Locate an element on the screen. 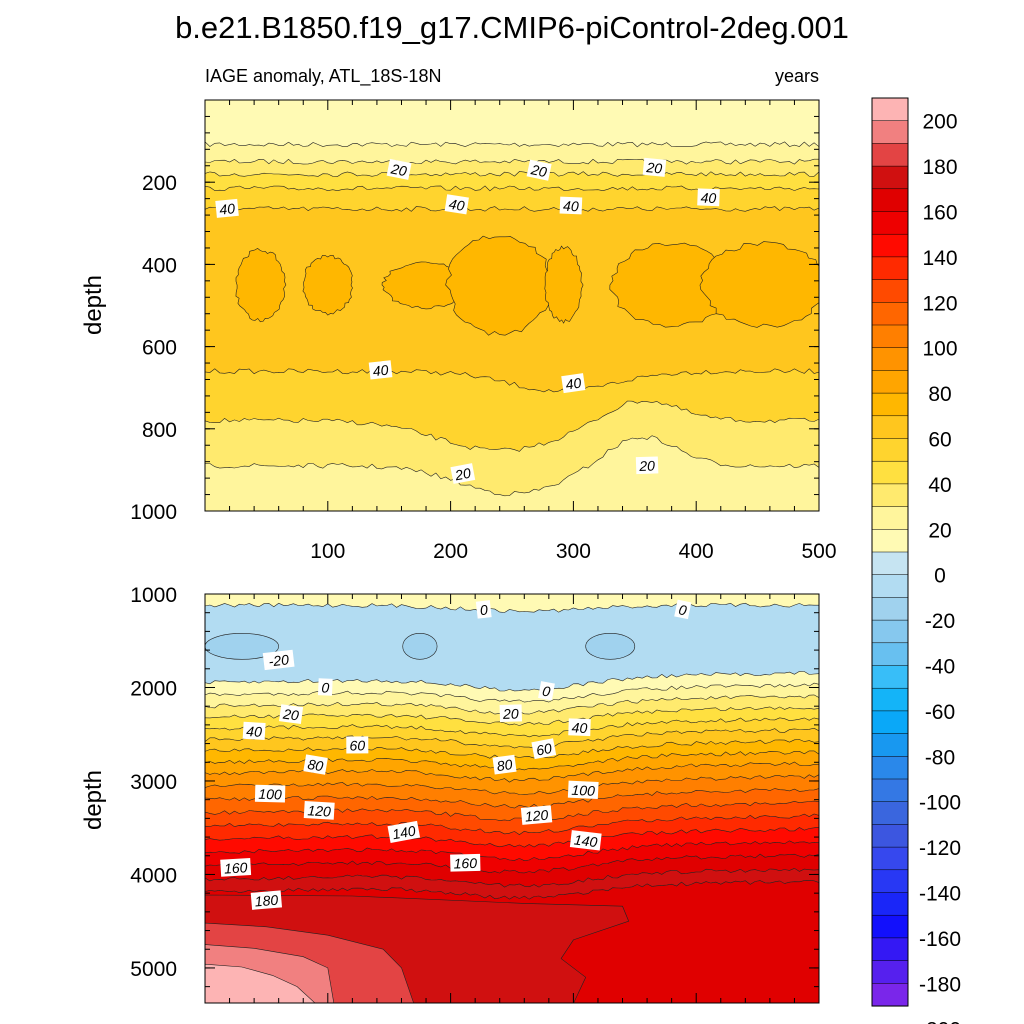 The height and width of the screenshot is (1024, 1024). contour-label: -20 is located at coordinates (278, 660).